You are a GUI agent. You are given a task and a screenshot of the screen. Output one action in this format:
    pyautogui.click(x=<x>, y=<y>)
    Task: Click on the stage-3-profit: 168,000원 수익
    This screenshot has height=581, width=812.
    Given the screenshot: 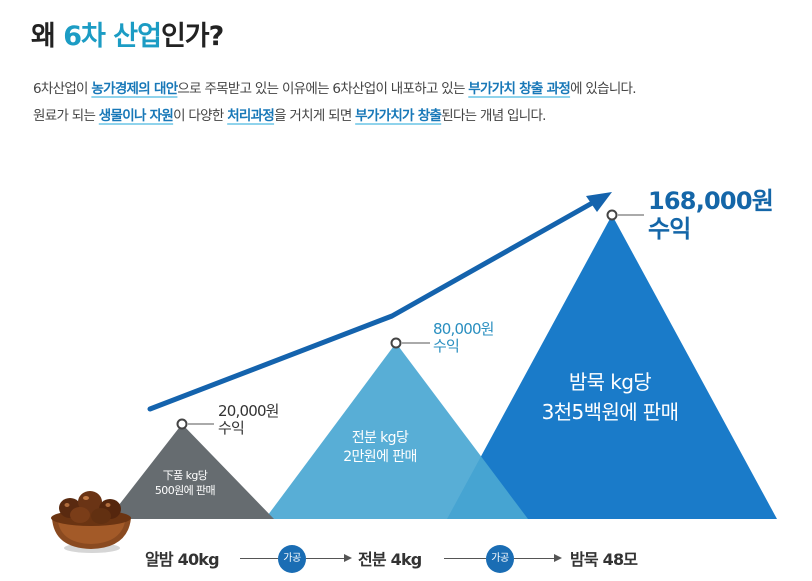 What is the action you would take?
    pyautogui.click(x=711, y=215)
    